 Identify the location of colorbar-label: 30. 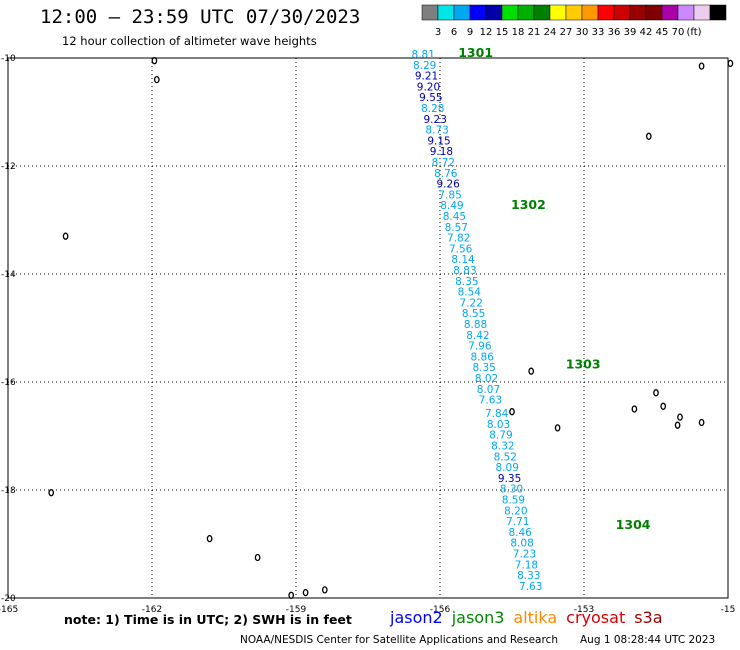
(582, 32).